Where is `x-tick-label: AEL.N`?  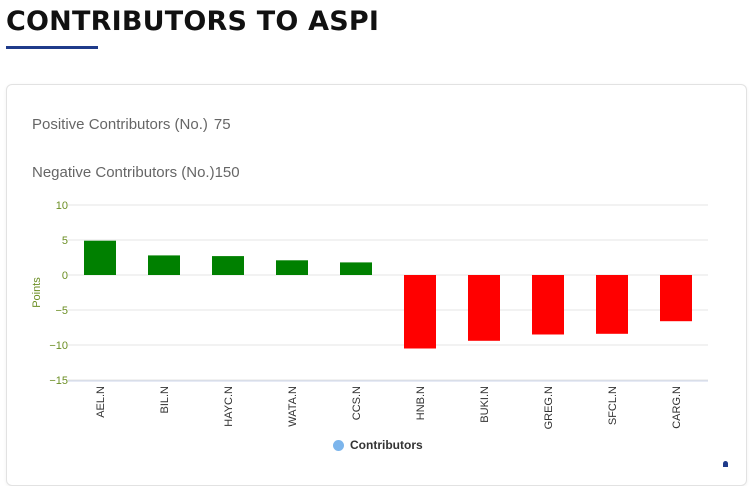 x-tick-label: AEL.N is located at coordinates (101, 402).